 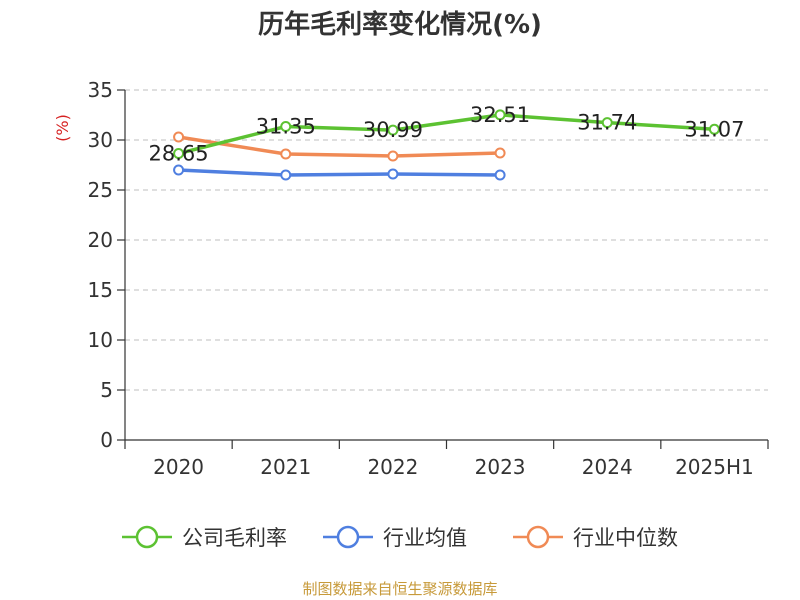 What do you see at coordinates (100, 290) in the screenshot?
I see `y-tick-label: 15` at bounding box center [100, 290].